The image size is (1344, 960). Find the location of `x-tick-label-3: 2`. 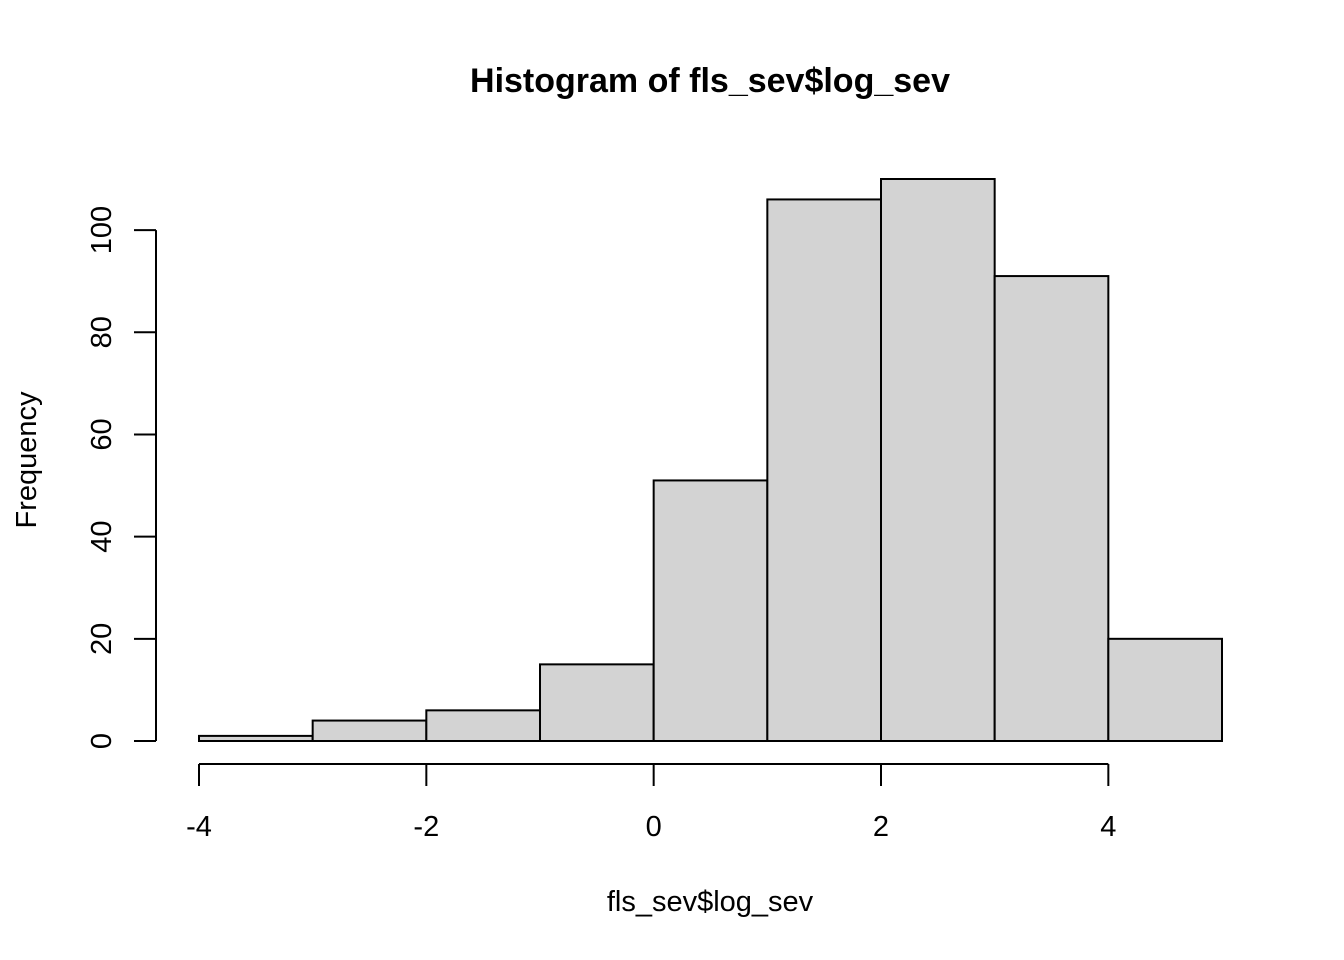

x-tick-label-3: 2 is located at coordinates (881, 827).